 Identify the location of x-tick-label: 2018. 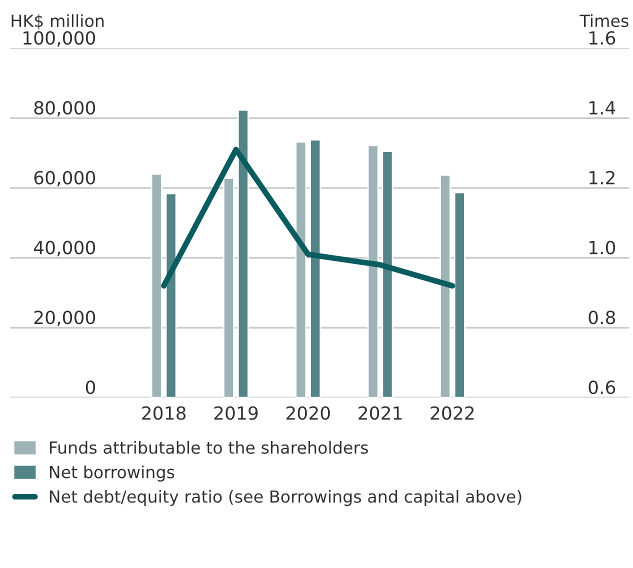
(164, 413).